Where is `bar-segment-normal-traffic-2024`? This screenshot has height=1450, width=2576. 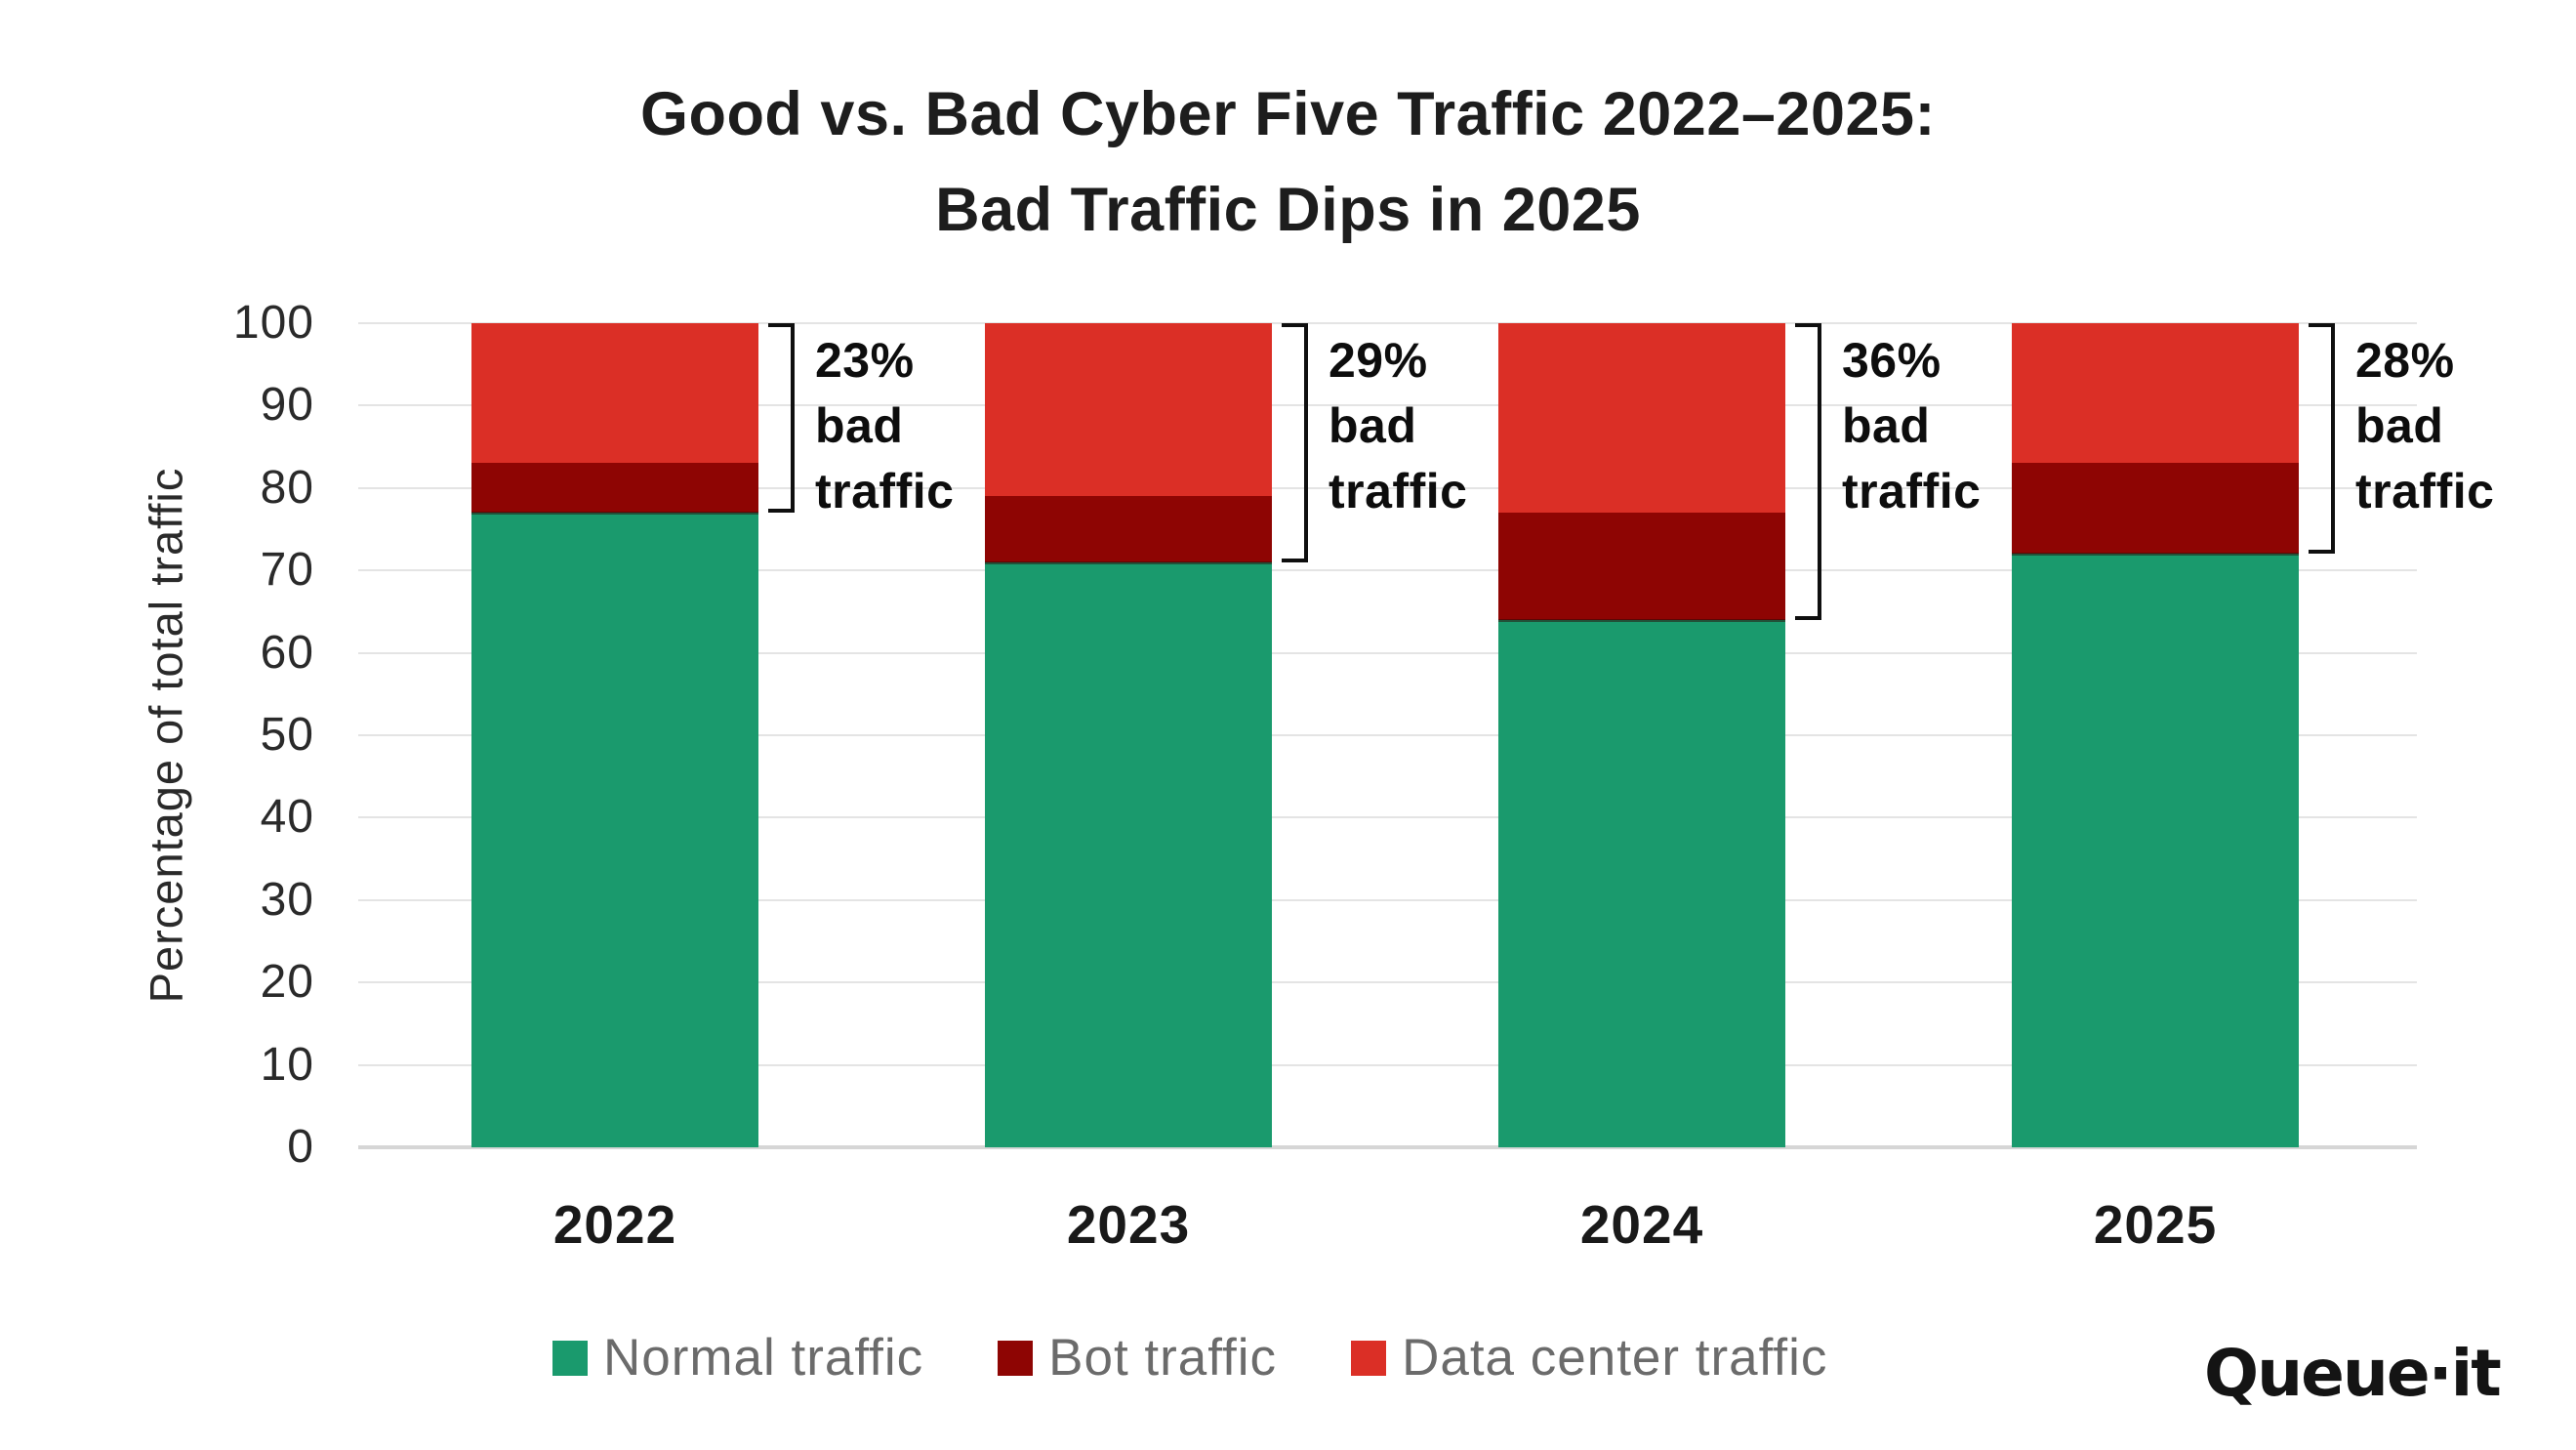 bar-segment-normal-traffic-2024 is located at coordinates (1641, 883).